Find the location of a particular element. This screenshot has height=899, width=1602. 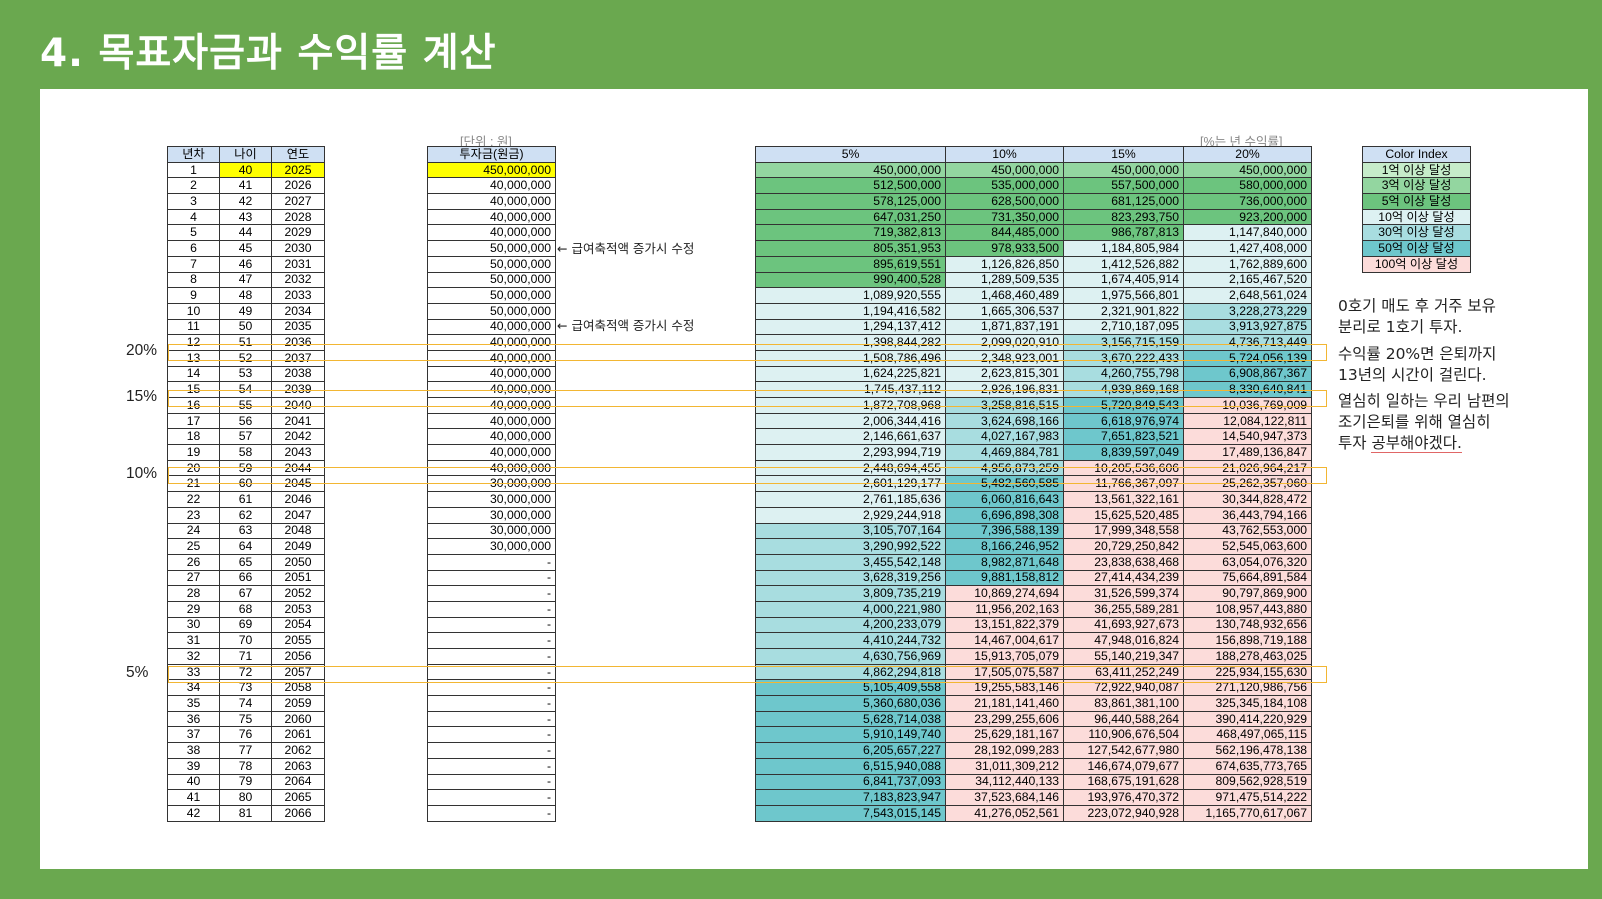

age-cell: 49 is located at coordinates (245, 311).